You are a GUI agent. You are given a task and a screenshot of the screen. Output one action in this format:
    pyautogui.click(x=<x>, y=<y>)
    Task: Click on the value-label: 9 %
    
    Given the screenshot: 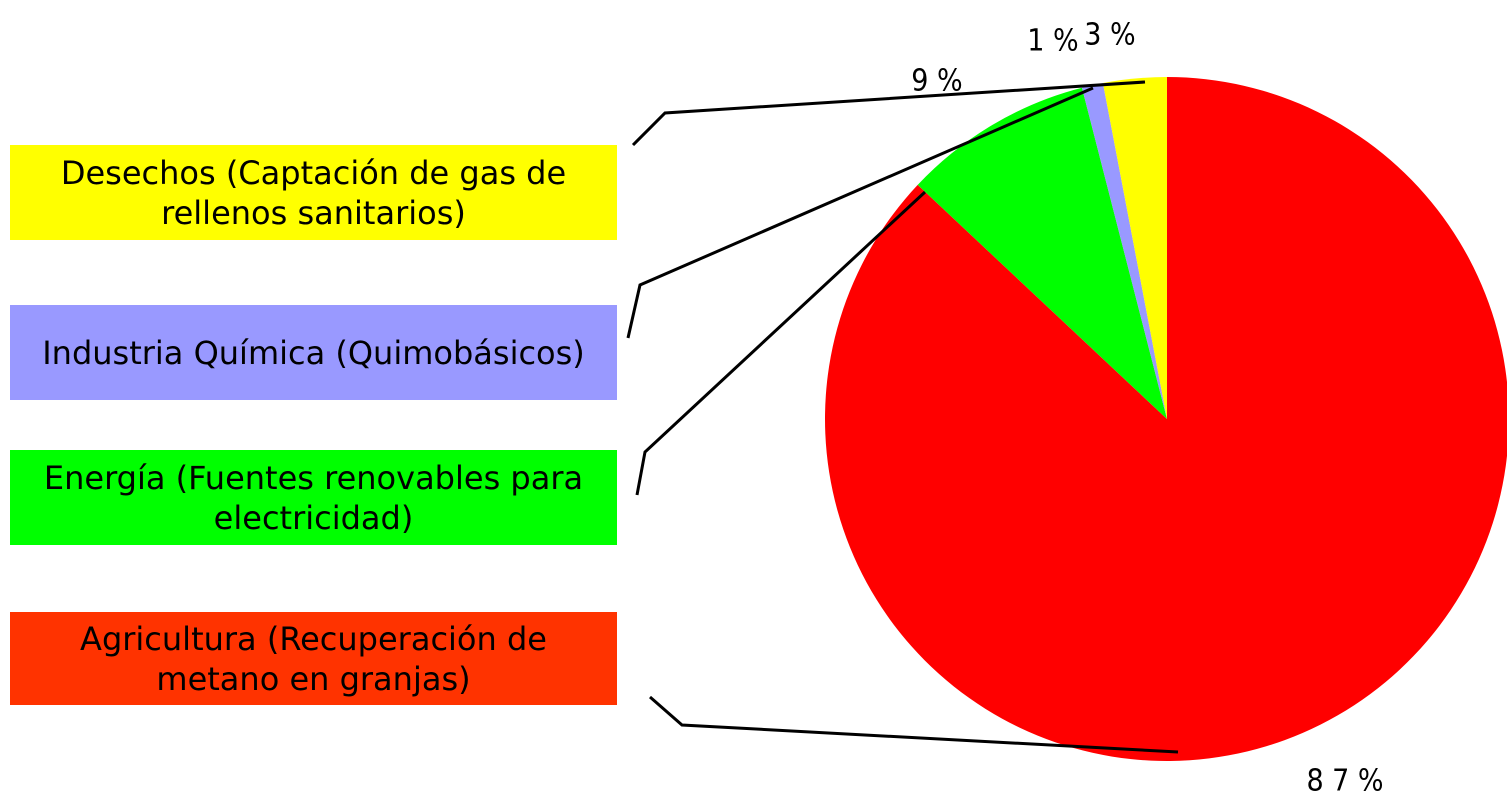 What is the action you would take?
    pyautogui.click(x=936, y=81)
    